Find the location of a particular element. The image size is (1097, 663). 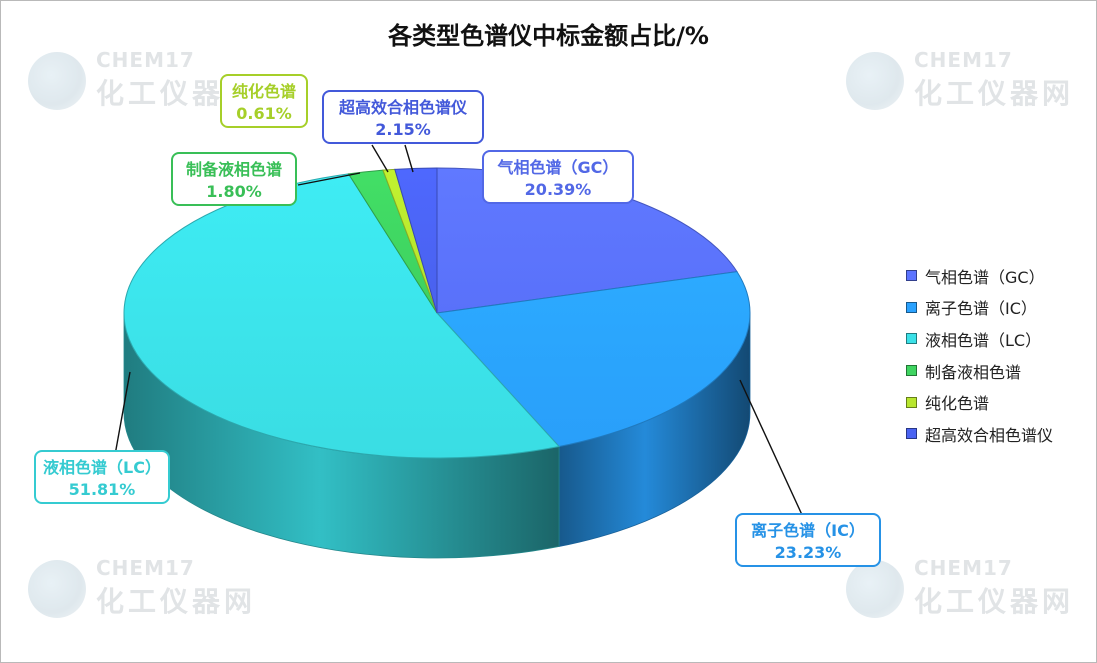

slice-label-value: 2.15% is located at coordinates (403, 129).